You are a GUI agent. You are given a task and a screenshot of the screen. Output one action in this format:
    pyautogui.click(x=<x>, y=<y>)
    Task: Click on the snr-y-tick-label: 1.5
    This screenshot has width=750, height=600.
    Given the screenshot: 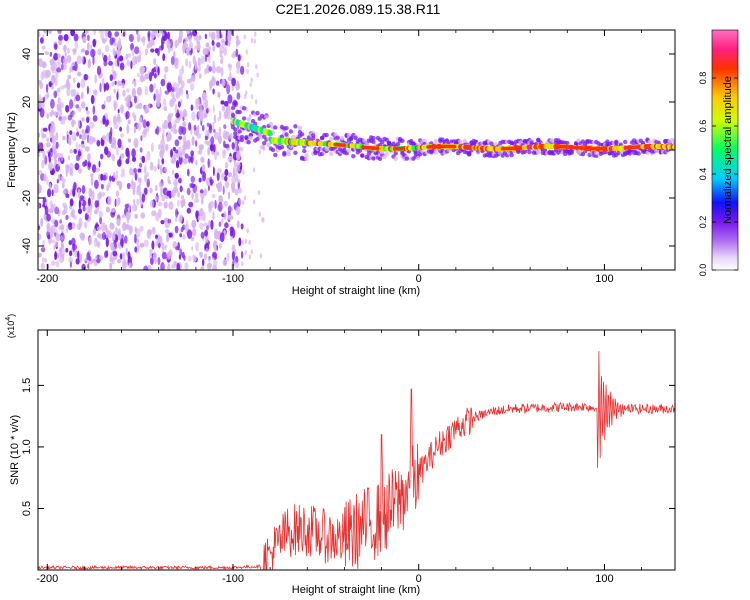 What is the action you would take?
    pyautogui.click(x=27, y=385)
    